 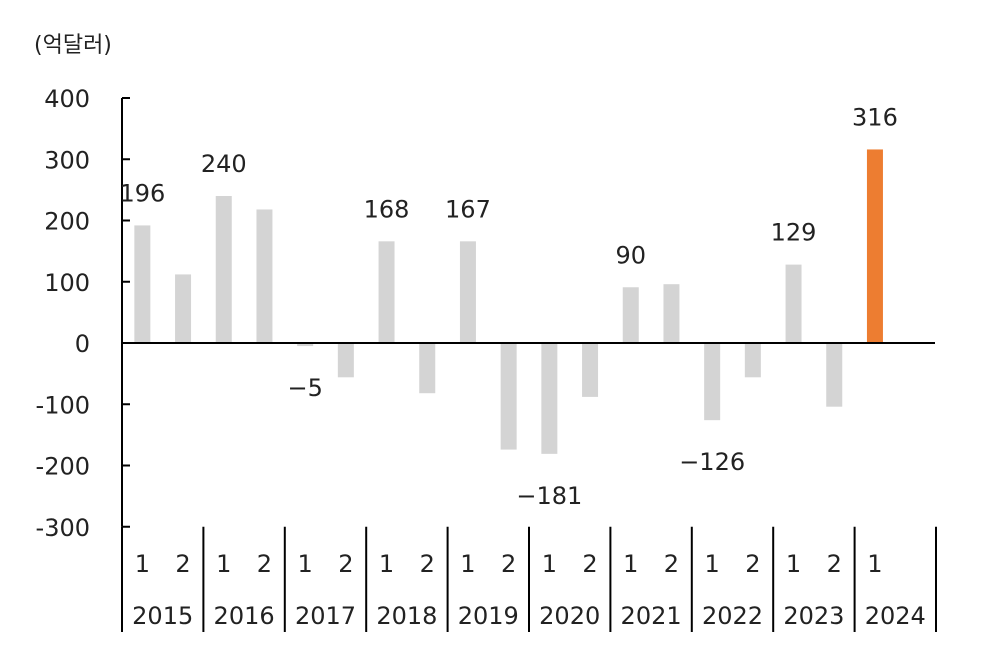 What do you see at coordinates (325, 616) in the screenshot?
I see `x-year-label: 2017` at bounding box center [325, 616].